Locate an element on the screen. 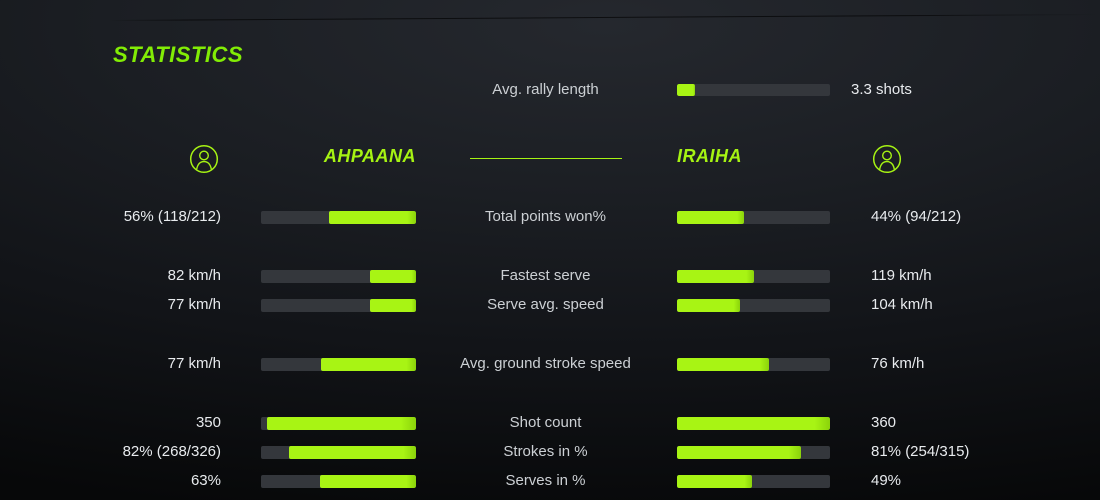 The image size is (1100, 500). rally-length-bar-fill is located at coordinates (686, 90).